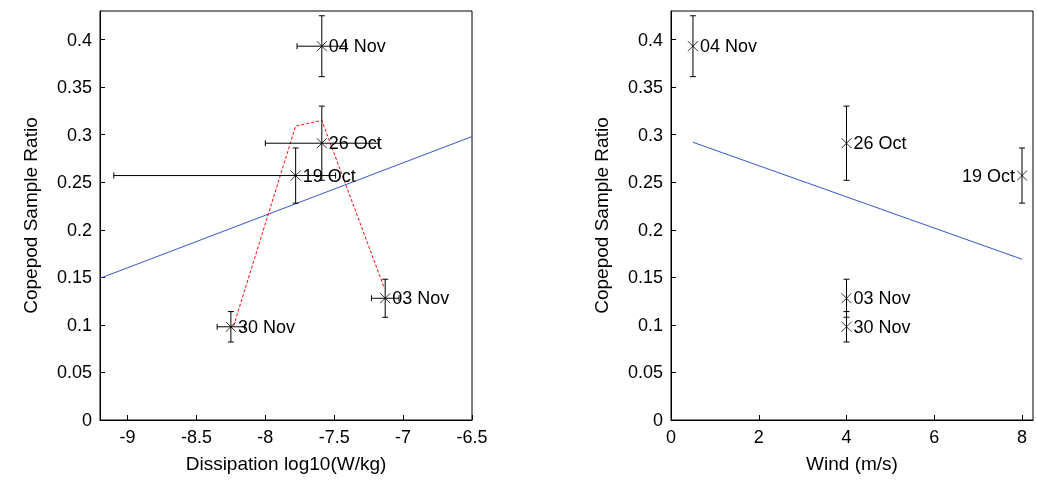  Describe the element at coordinates (196, 437) in the screenshot. I see `x-tick-label: -8.5` at that location.